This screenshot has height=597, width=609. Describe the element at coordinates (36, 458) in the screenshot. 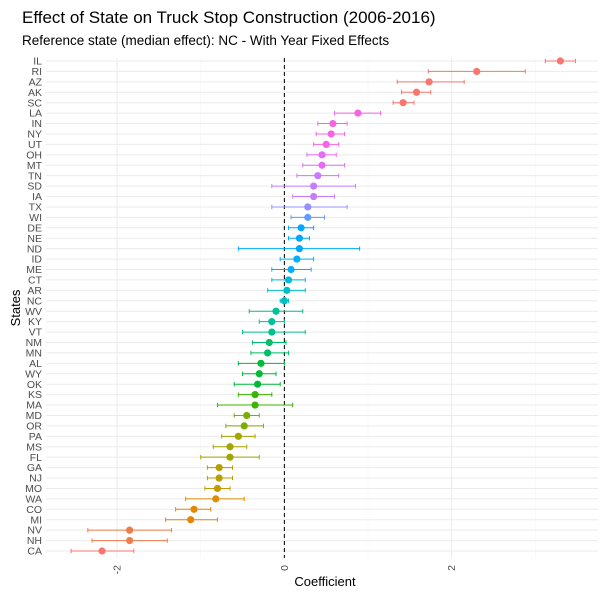

I see `state-label-fl: FL` at that location.